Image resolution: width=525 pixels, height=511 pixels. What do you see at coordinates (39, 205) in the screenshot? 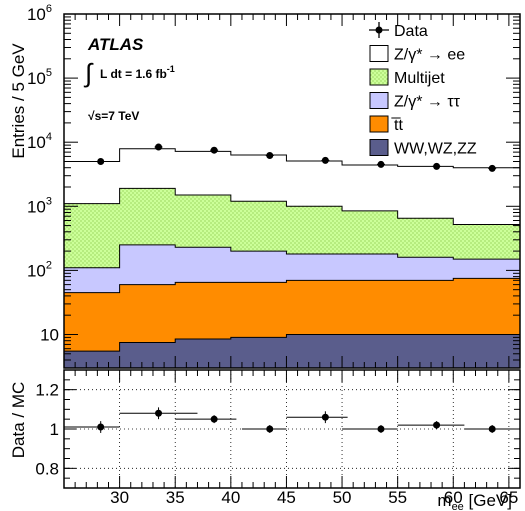
I see `y-tick-label: 10³` at bounding box center [39, 205].